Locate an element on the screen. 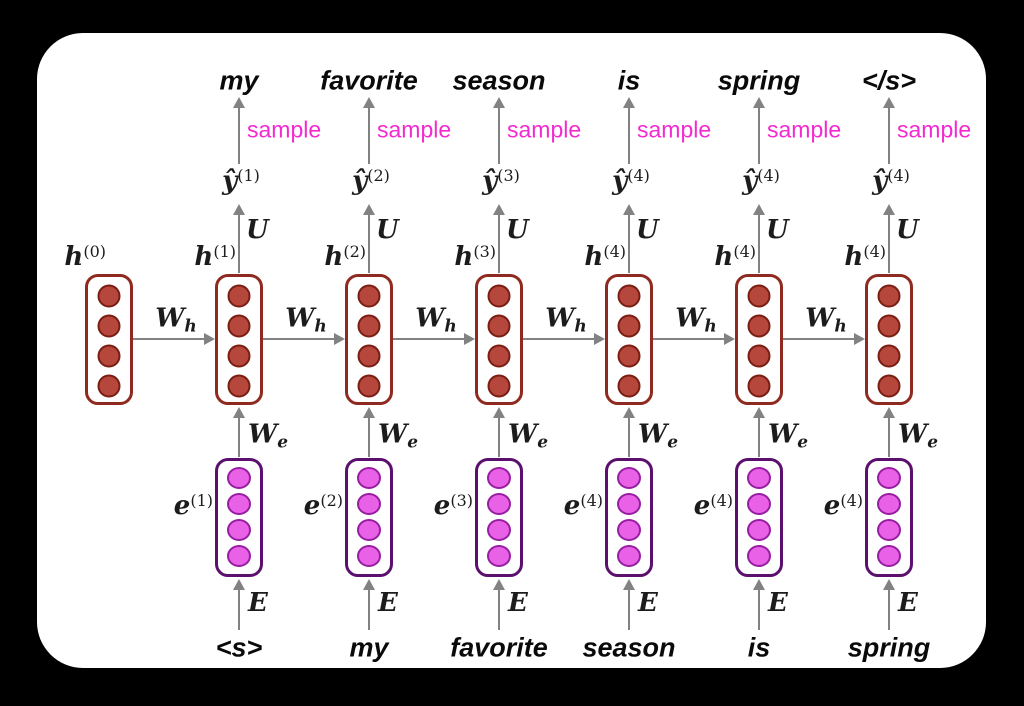 This screenshot has width=1024, height=706. output-word-2: favorite is located at coordinates (369, 80).